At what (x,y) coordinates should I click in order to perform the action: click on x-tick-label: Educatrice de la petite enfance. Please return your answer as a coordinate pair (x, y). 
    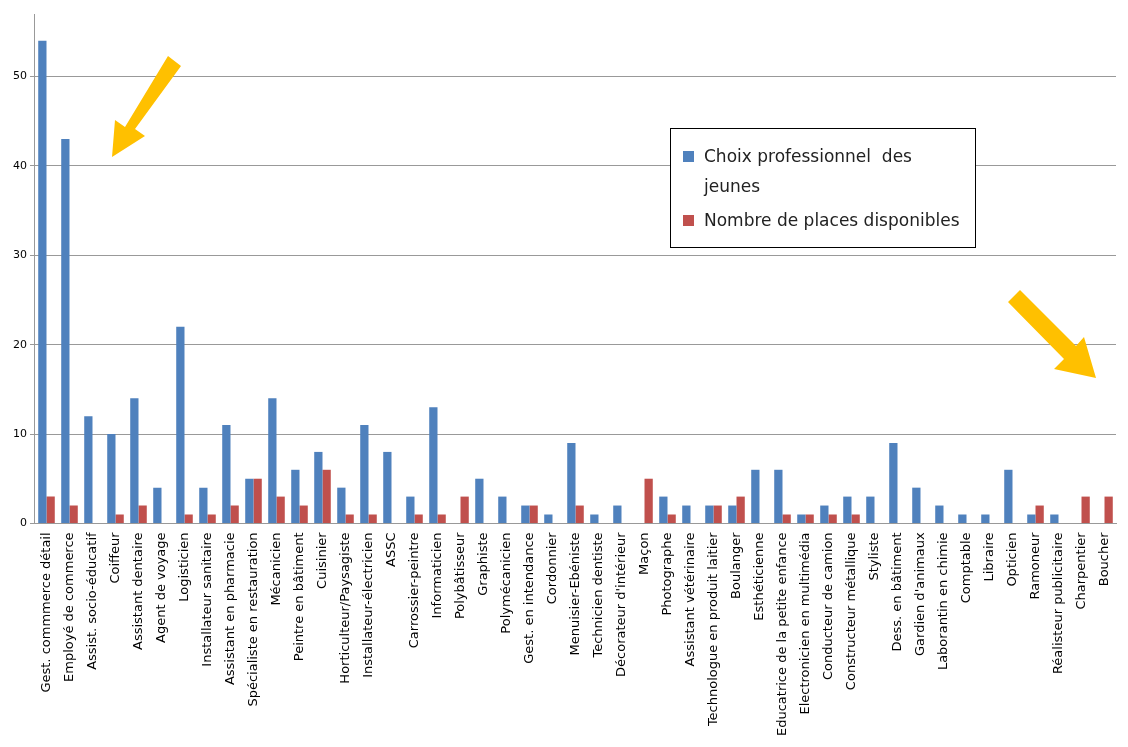
    Looking at the image, I should click on (781, 634).